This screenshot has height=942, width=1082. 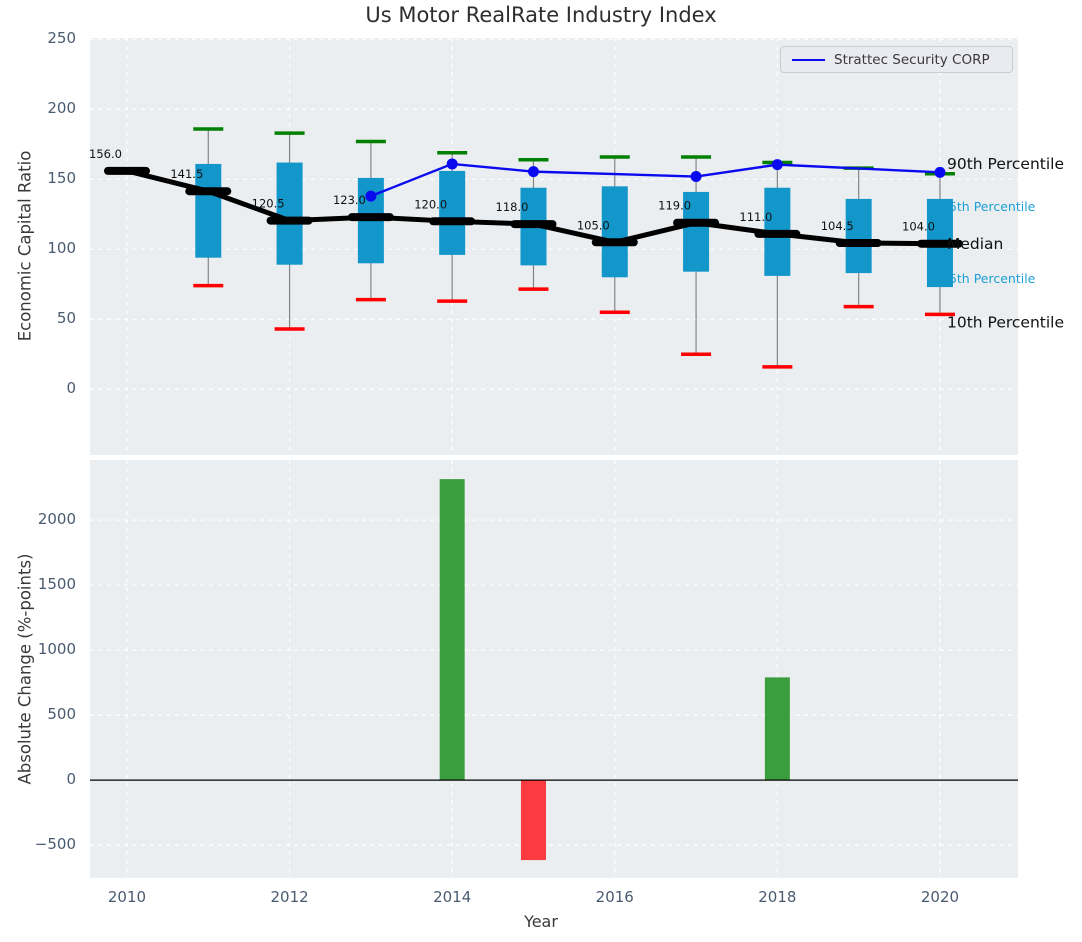 I want to click on x-tick-label: 2020, so click(x=940, y=897).